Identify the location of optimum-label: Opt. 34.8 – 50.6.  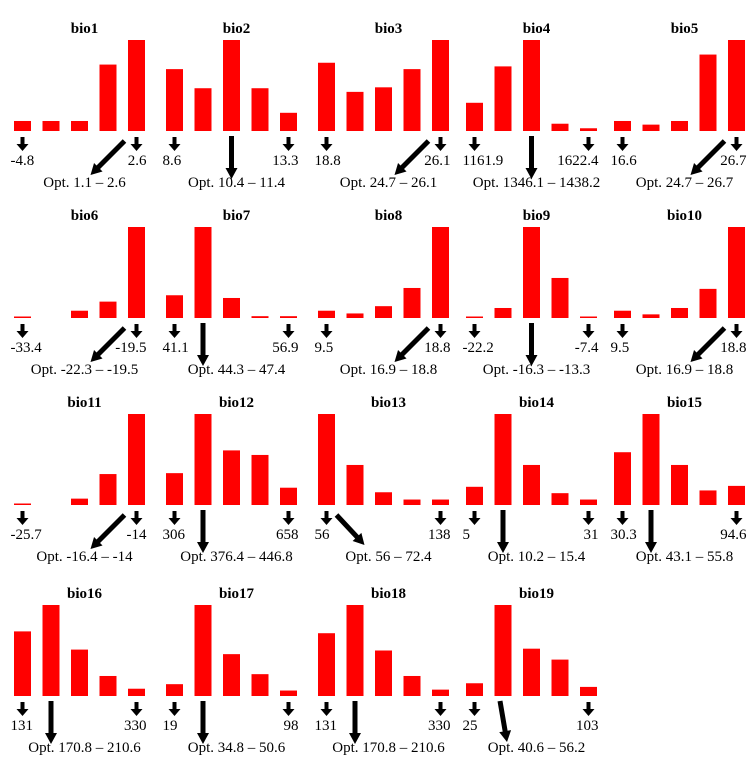
(237, 748).